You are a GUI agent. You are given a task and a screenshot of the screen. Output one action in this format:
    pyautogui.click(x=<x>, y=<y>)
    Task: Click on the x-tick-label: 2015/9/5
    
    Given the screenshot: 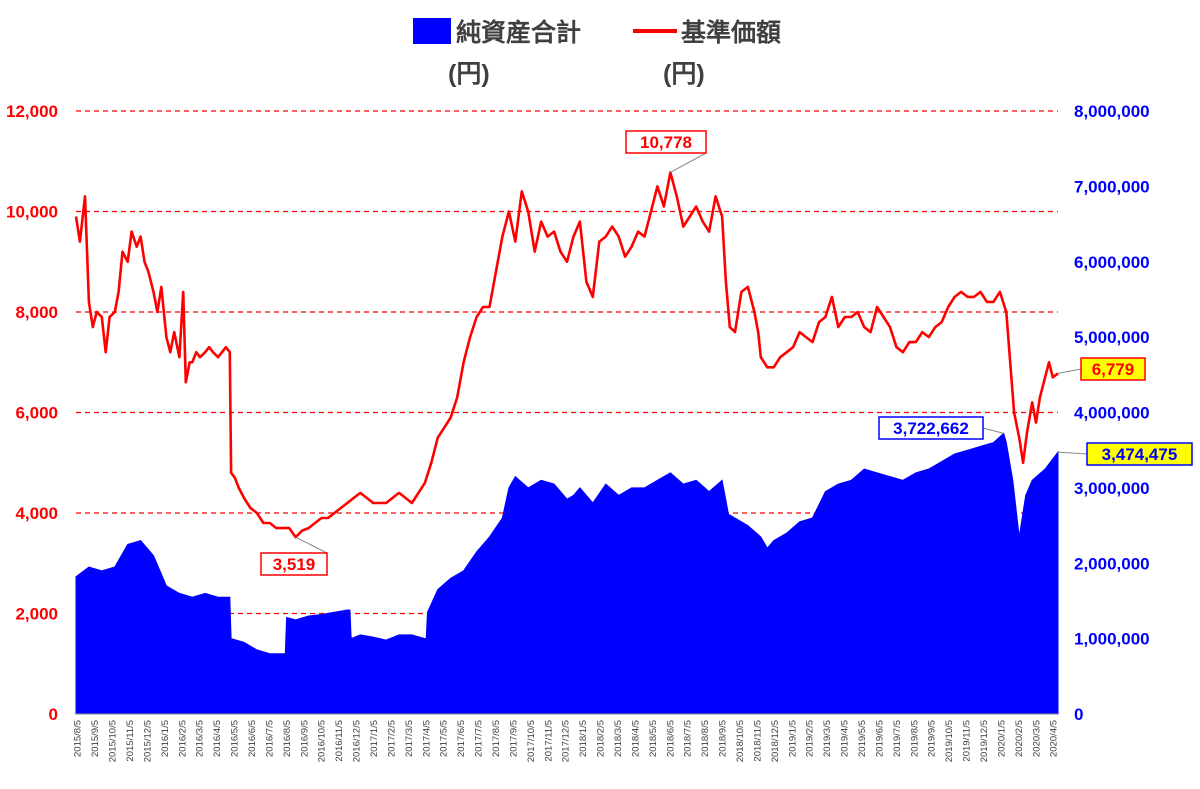 What is the action you would take?
    pyautogui.click(x=95, y=738)
    